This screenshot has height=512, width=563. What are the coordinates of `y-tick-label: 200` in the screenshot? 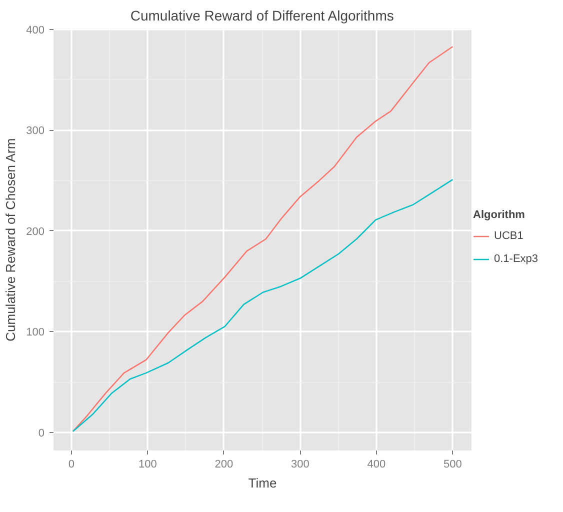 It's located at (35, 232).